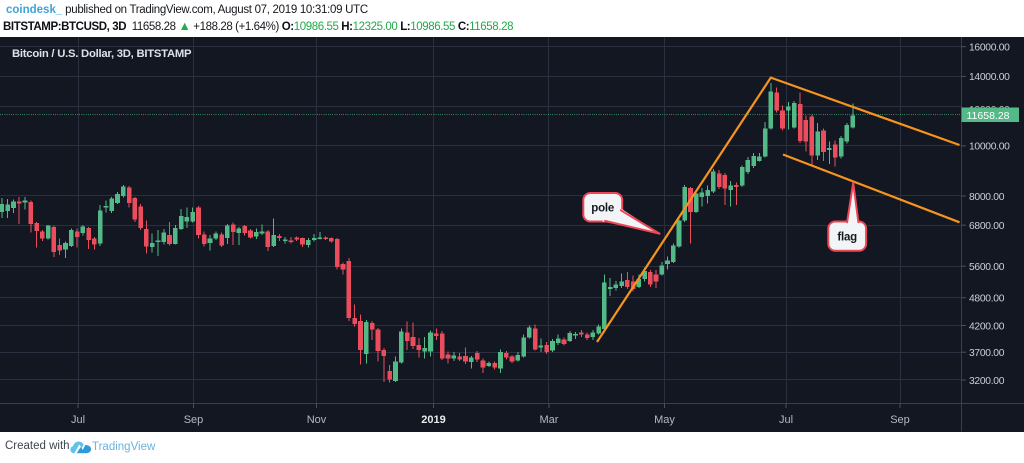 This screenshot has width=1024, height=463. Describe the element at coordinates (602, 209) in the screenshot. I see `svg-text: pole` at that location.